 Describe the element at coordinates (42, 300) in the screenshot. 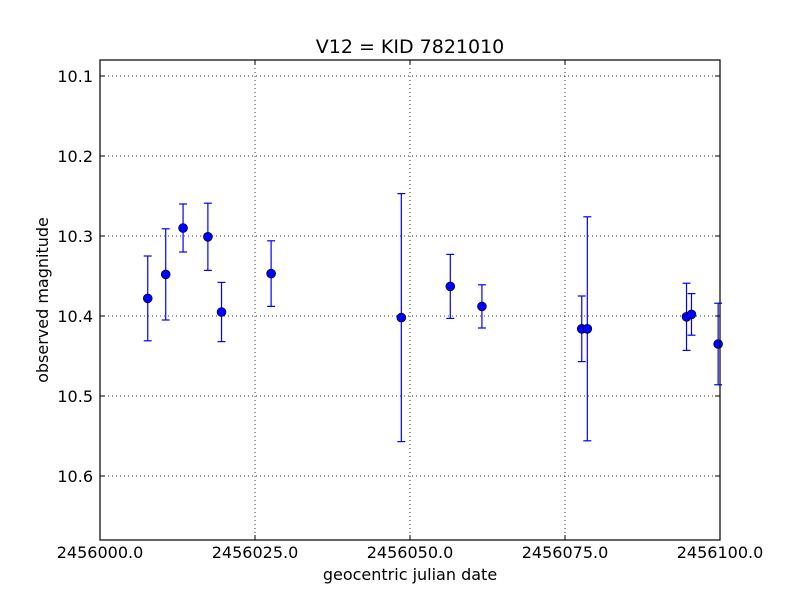

I see `y-axis-label: observed magnitude` at that location.